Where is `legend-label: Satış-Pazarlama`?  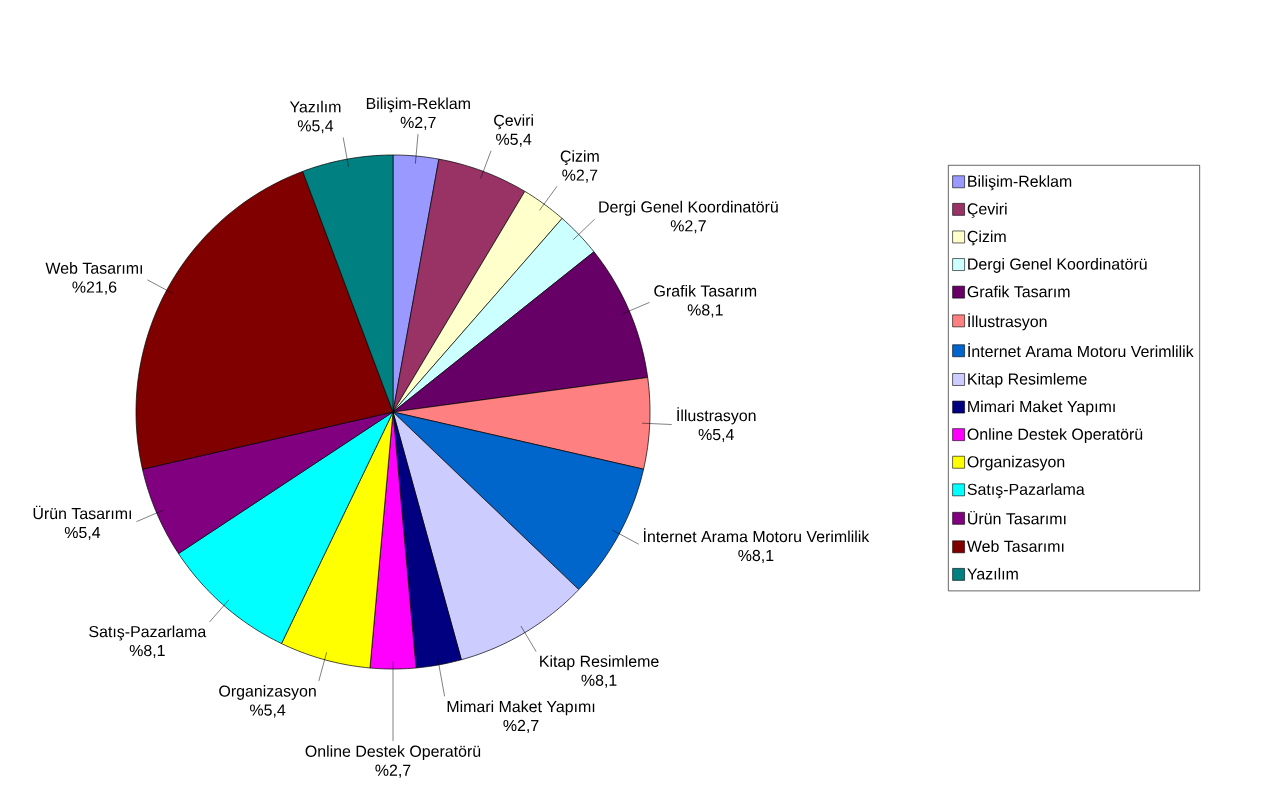 legend-label: Satış-Pazarlama is located at coordinates (1026, 491).